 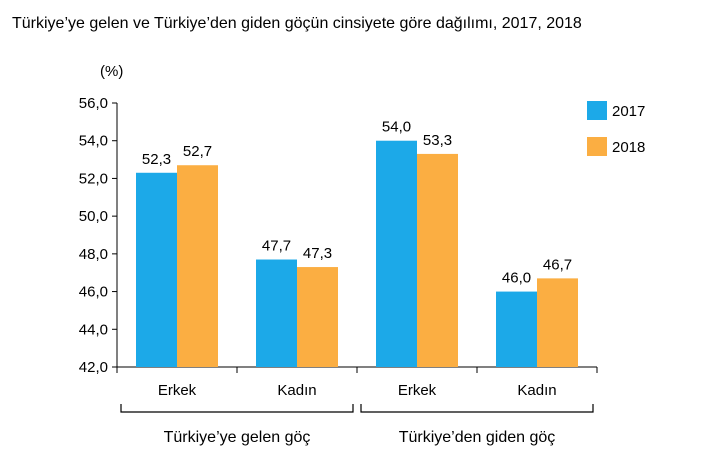 I want to click on y-tick-label: 50,0, so click(x=93, y=216).